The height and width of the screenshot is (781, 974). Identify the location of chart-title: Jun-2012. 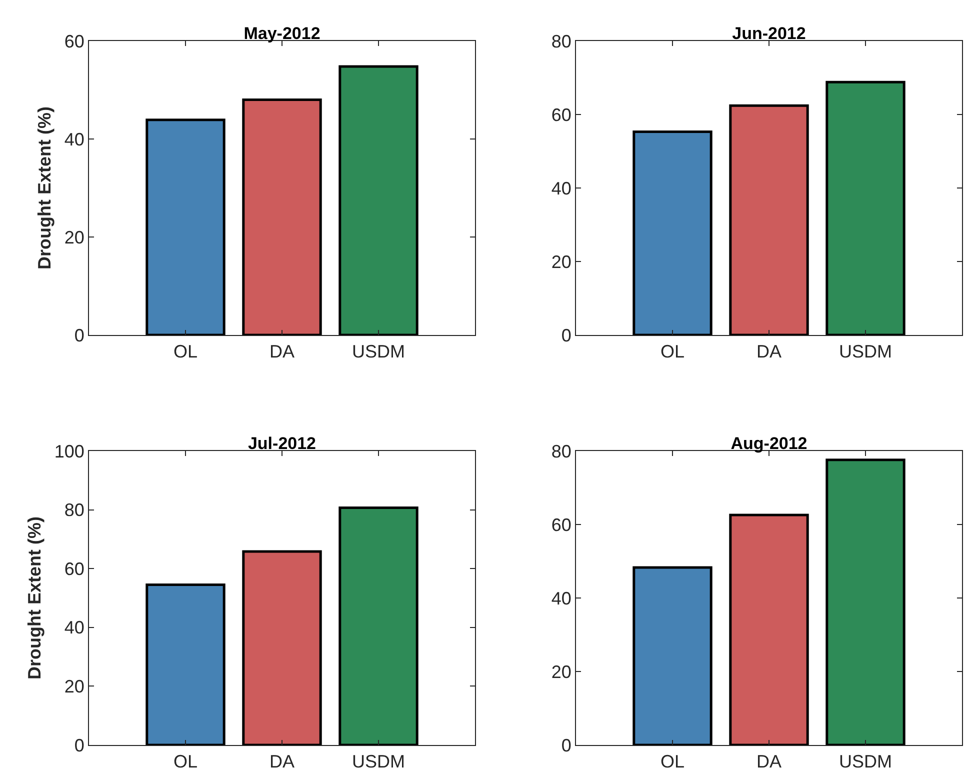
(769, 33).